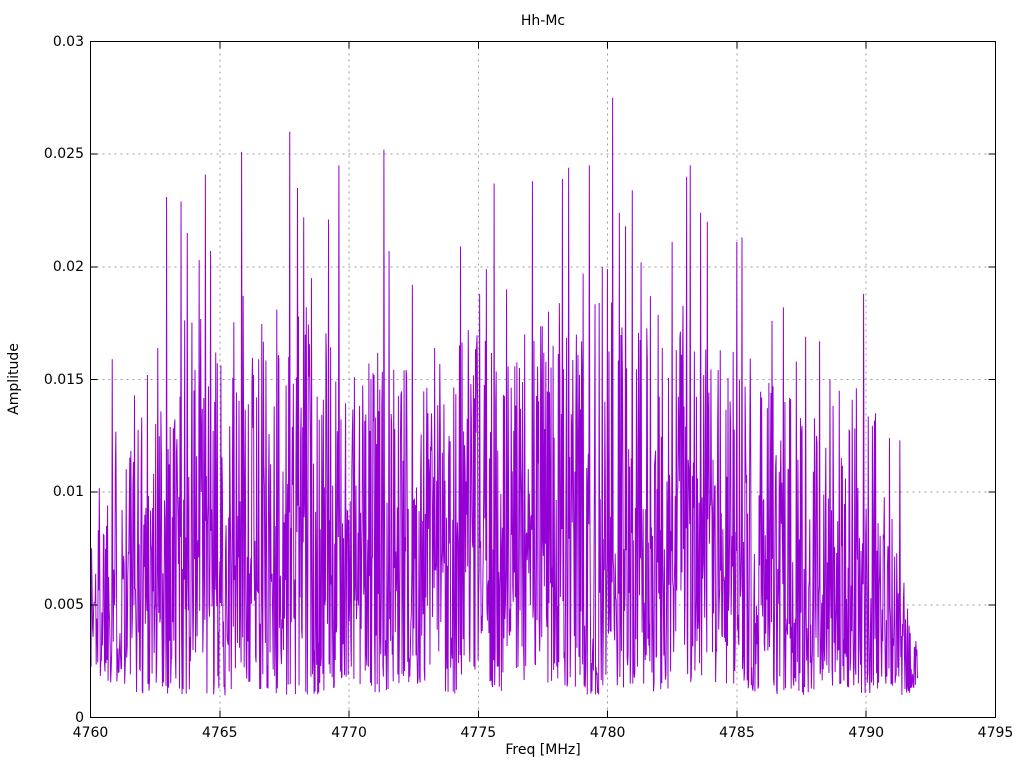 The image size is (1024, 768). What do you see at coordinates (737, 733) in the screenshot?
I see `x-tick-label: 4785` at bounding box center [737, 733].